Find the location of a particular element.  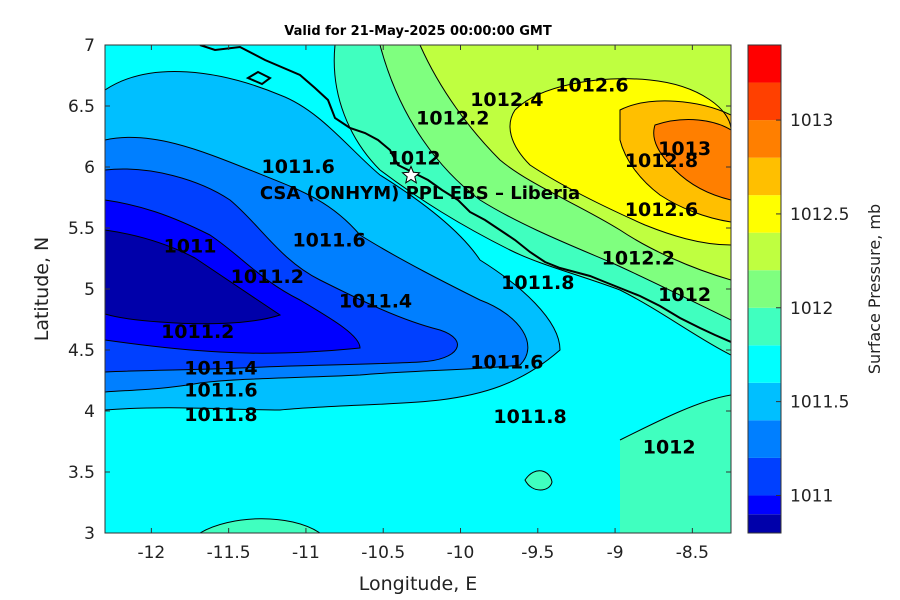

y-tick-label: 4 is located at coordinates (89, 412).